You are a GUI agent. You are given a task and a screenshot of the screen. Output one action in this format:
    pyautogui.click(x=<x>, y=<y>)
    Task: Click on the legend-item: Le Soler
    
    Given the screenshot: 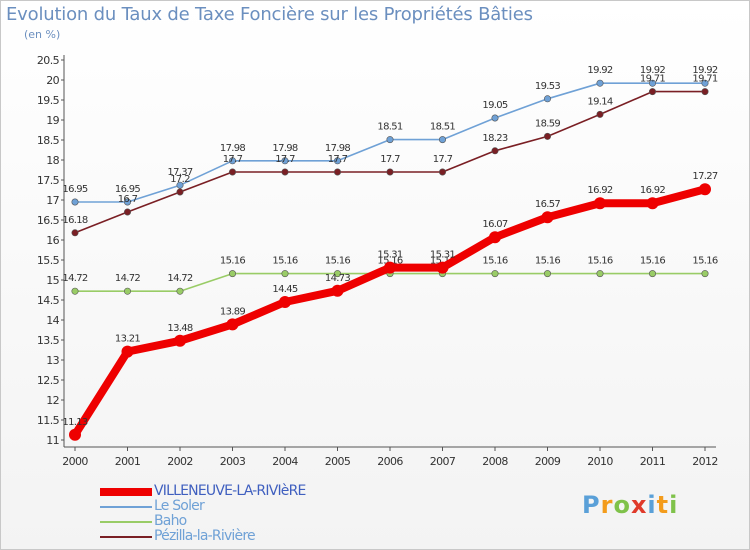 What is the action you would take?
    pyautogui.click(x=203, y=506)
    